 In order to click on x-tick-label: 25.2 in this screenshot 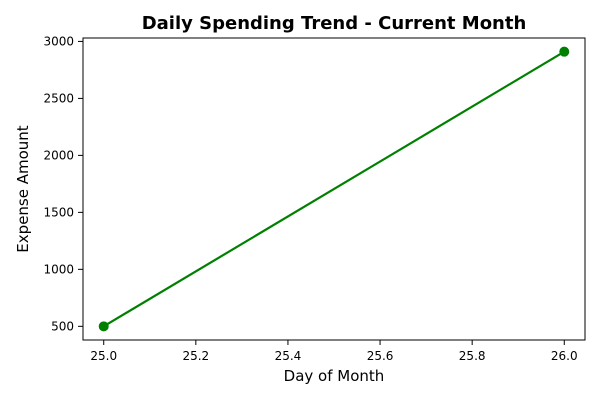, I will do `click(195, 356)`.